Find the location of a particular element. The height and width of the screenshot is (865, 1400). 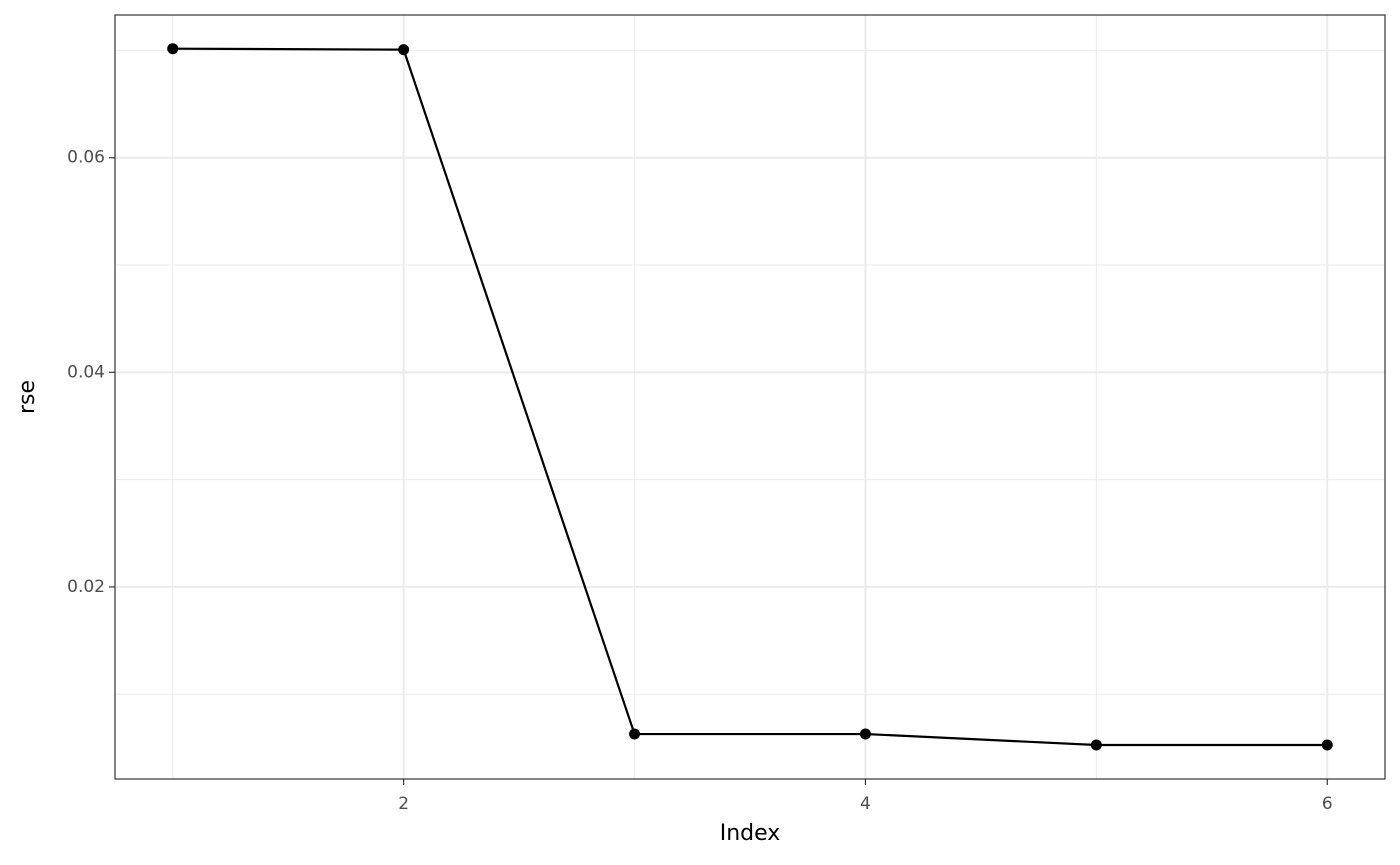

y-tick-label: 0.04 is located at coordinates (86, 372).